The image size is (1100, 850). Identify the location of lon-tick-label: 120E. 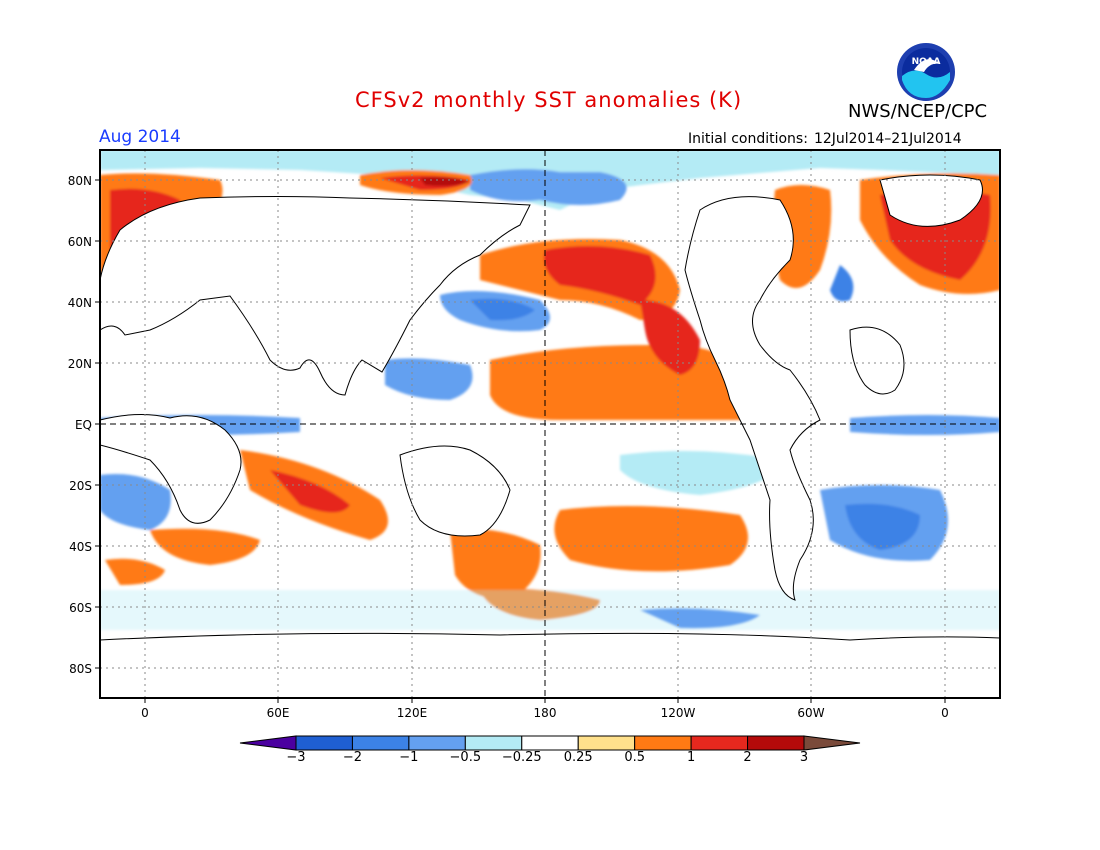
(412, 713).